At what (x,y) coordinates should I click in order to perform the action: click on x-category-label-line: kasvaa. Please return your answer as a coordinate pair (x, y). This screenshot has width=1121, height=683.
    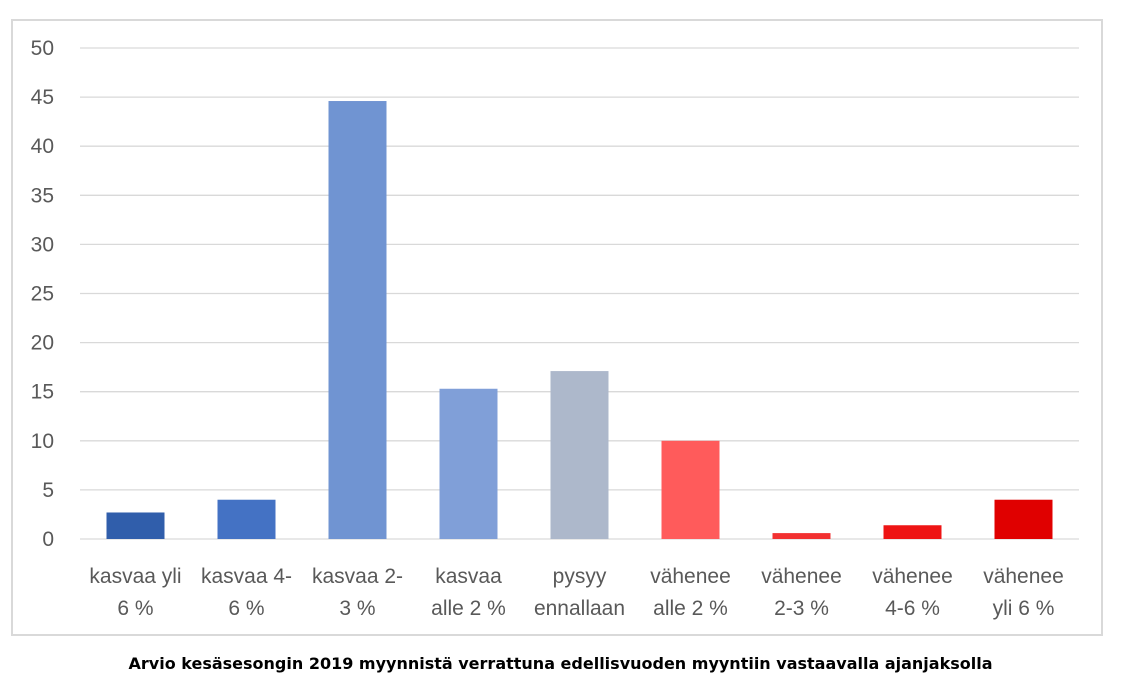
    Looking at the image, I should click on (468, 576).